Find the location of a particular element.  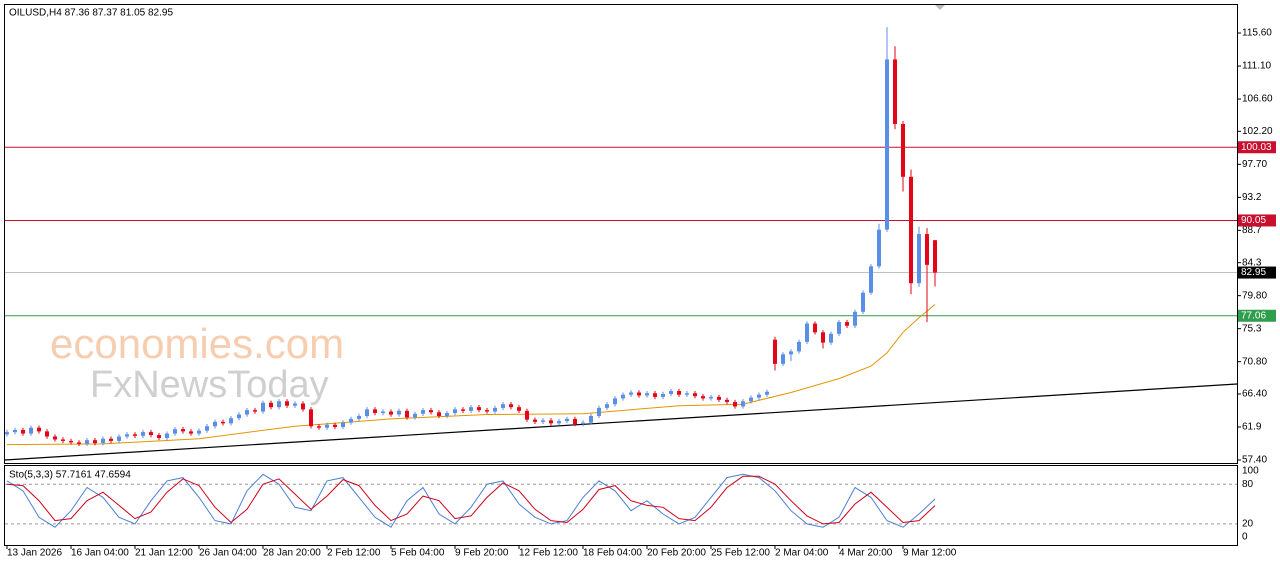

x-tick-label: 18 Feb 04:00 is located at coordinates (612, 553).